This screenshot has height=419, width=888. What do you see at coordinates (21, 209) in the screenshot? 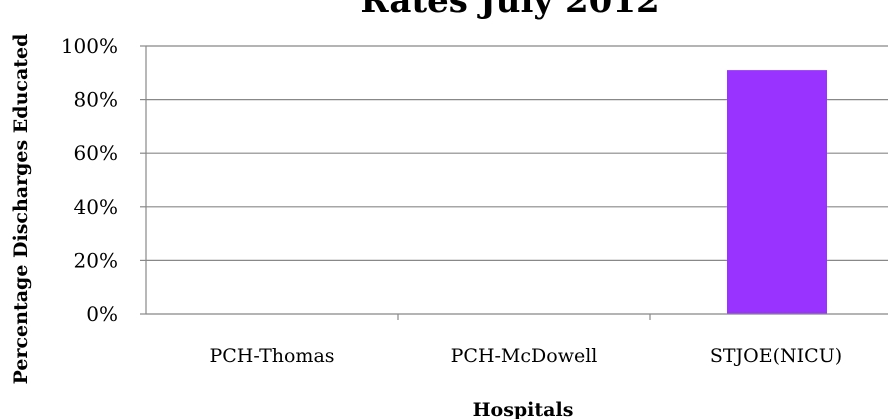
I see `y-axis-label: Percentage Discharges Educated` at bounding box center [21, 209].